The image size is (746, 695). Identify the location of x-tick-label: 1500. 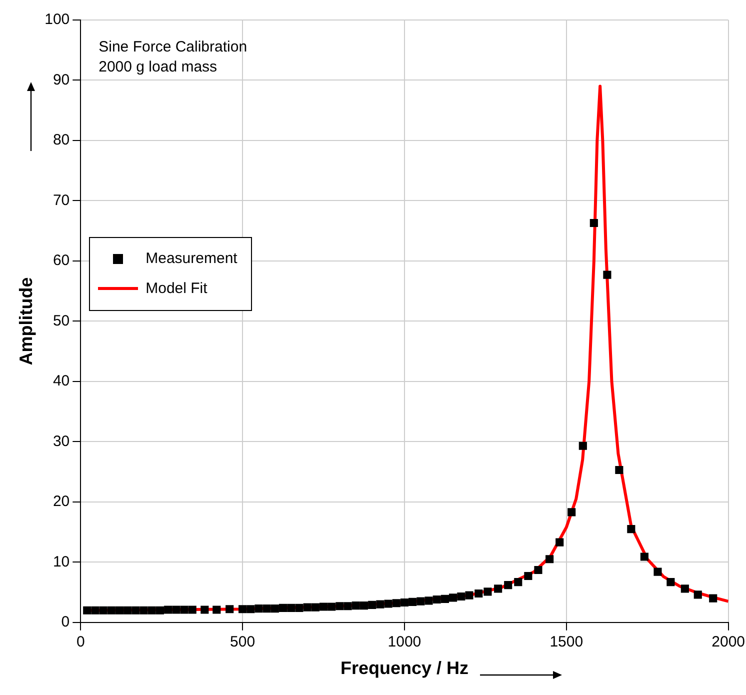
(567, 642).